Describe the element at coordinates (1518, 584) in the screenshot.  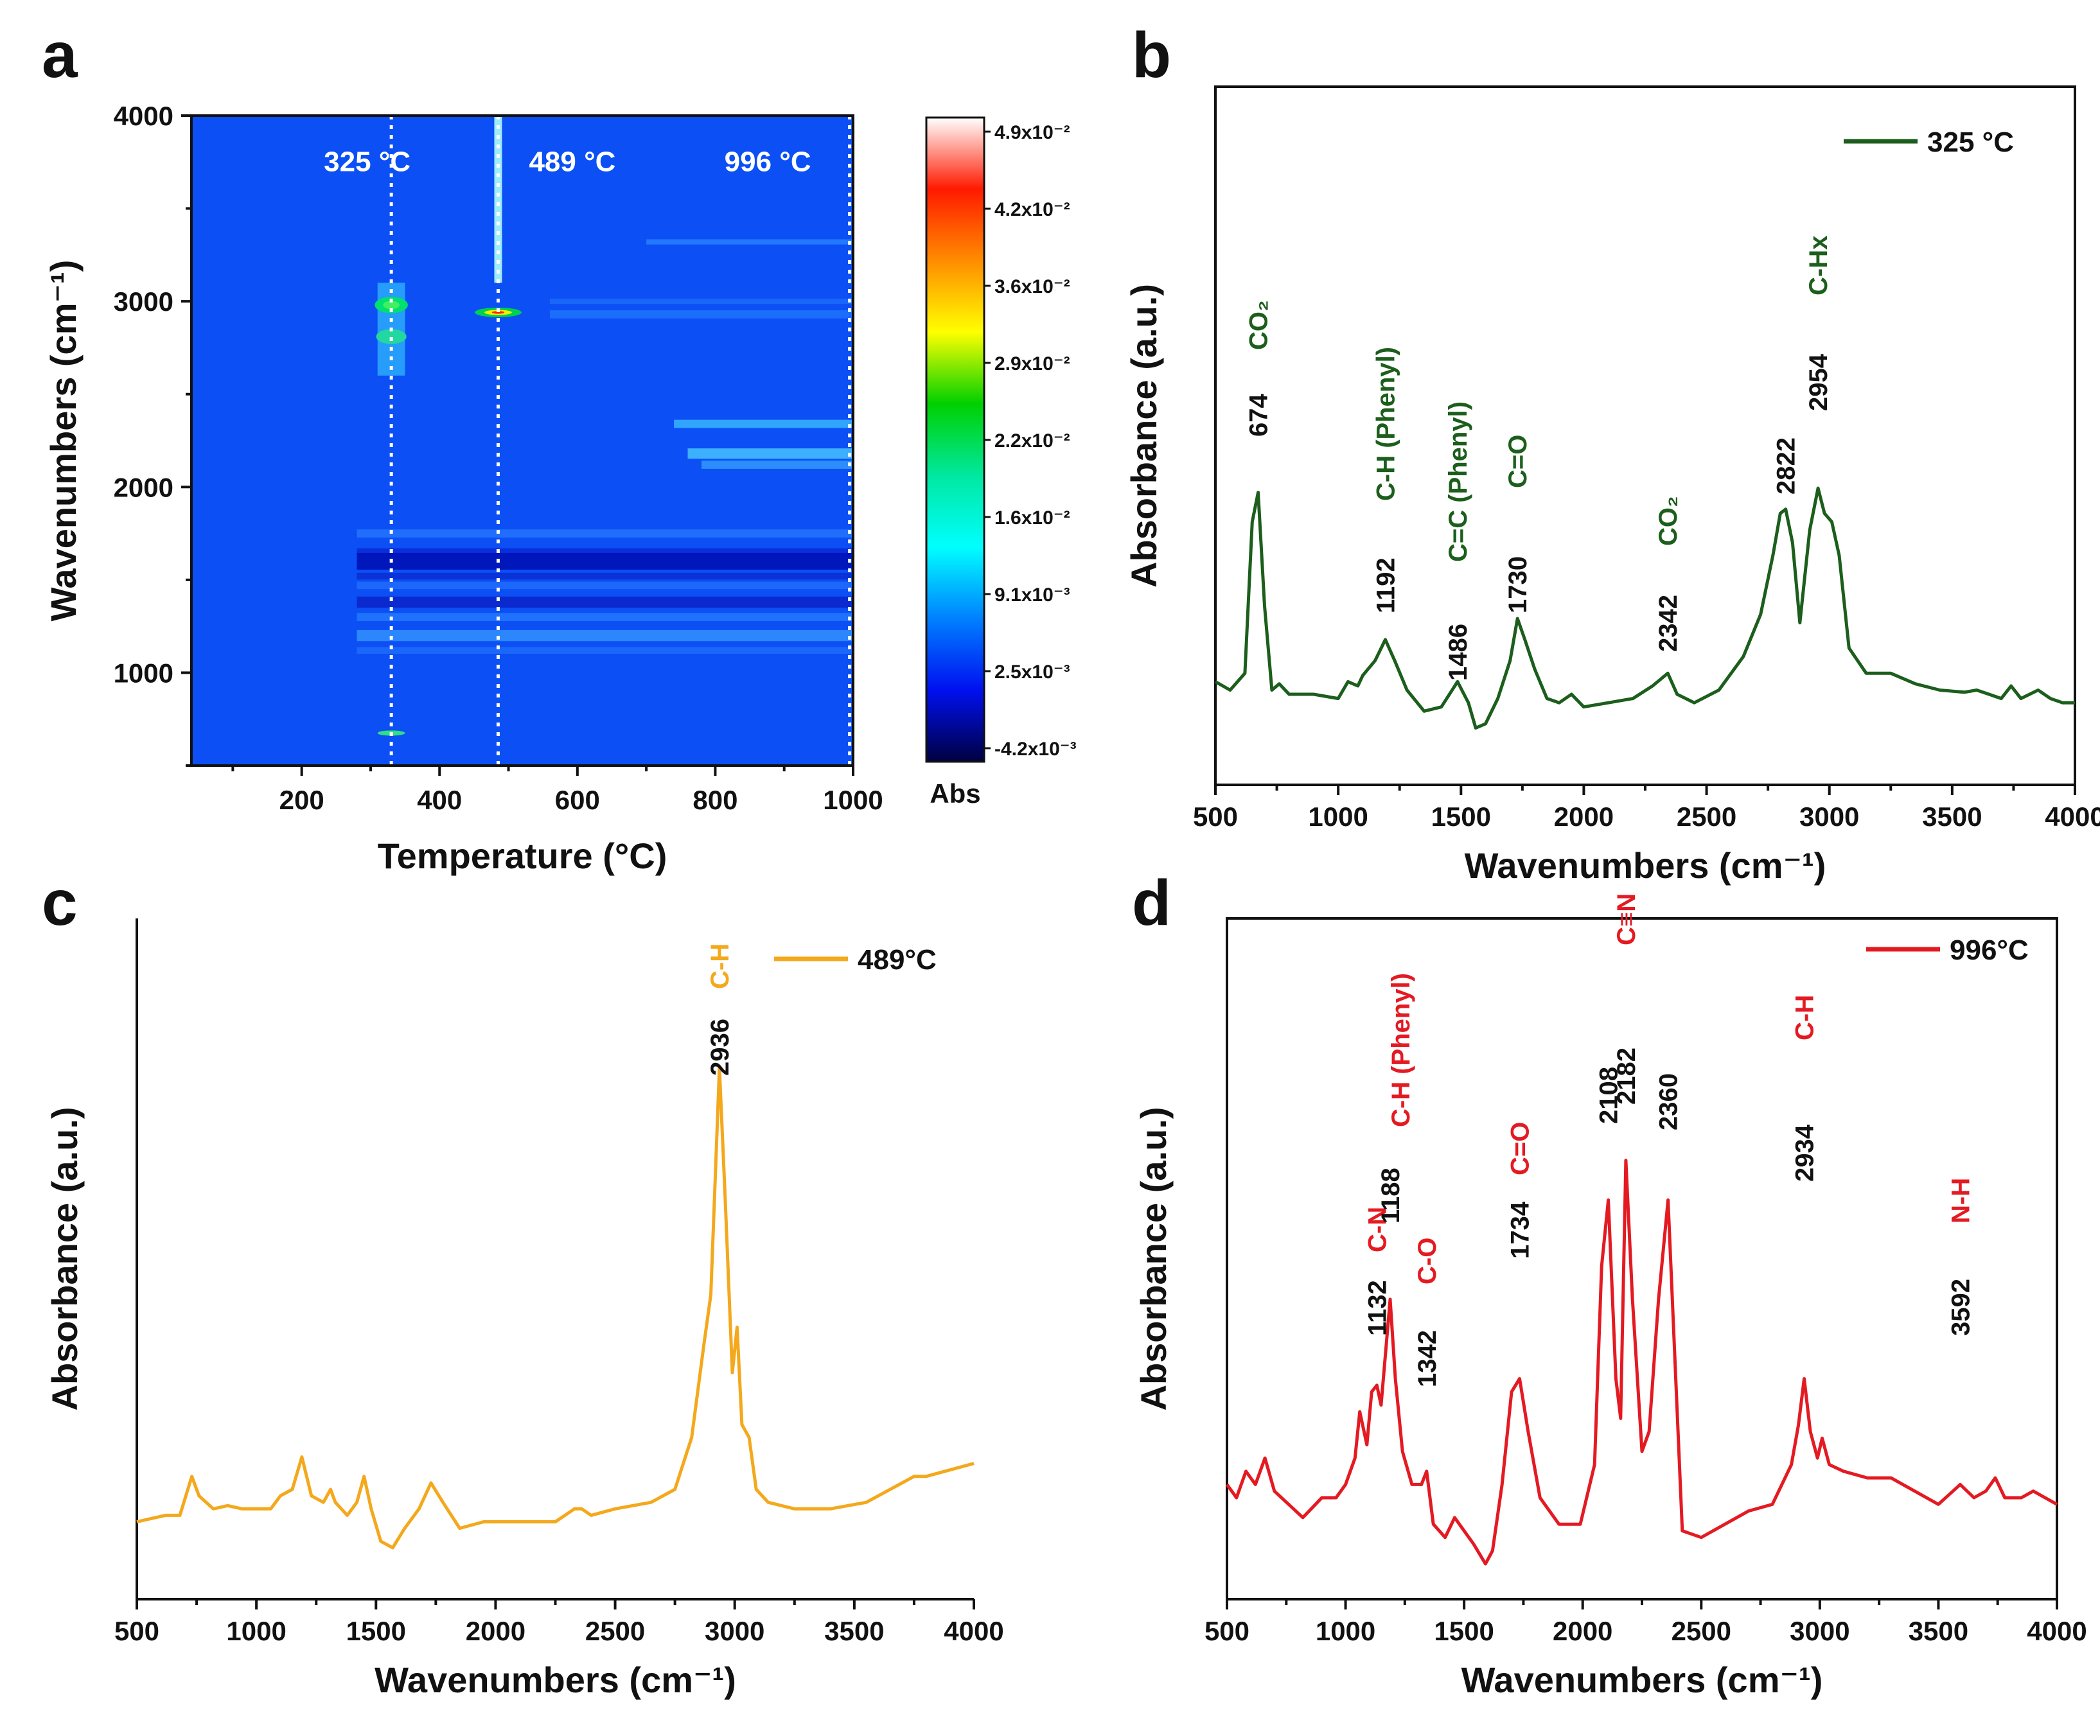
I see `peak-number: 1730` at that location.